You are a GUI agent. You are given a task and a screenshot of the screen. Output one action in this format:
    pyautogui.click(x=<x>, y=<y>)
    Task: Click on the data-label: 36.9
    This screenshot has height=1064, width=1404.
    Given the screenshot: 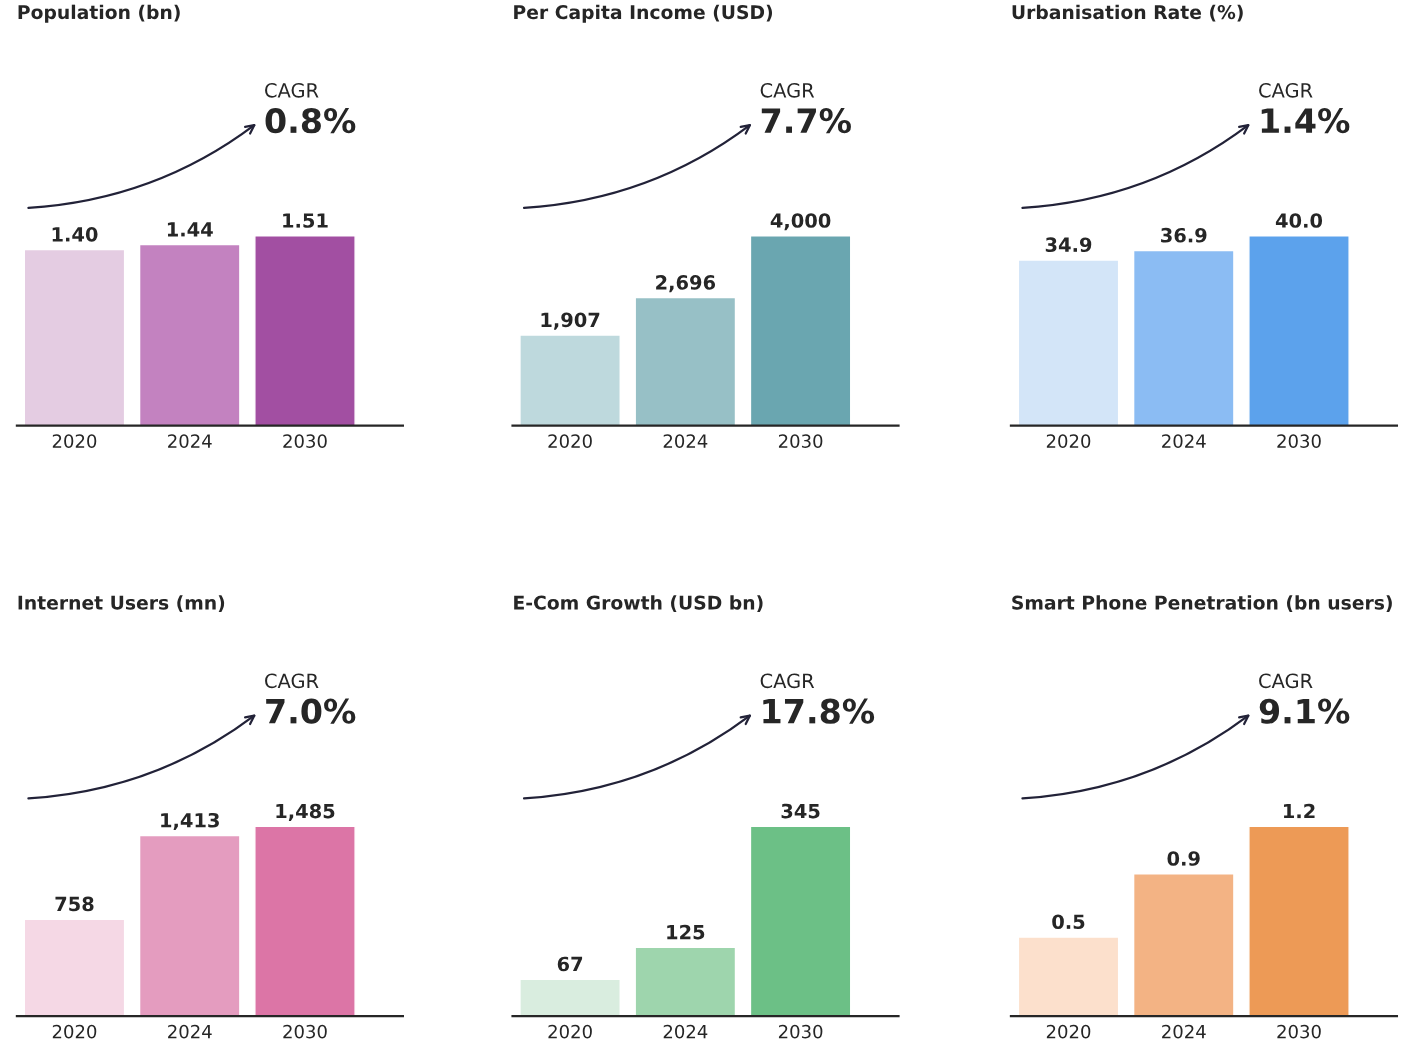 What is the action you would take?
    pyautogui.click(x=1184, y=235)
    